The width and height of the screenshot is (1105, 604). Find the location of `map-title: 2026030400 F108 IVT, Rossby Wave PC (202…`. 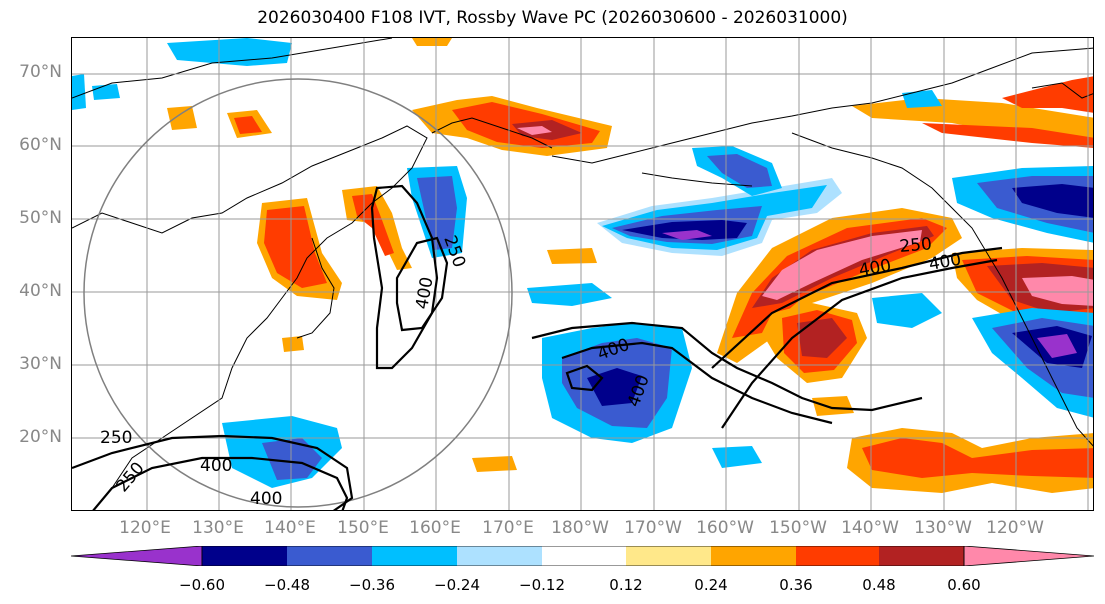

map-title: 2026030400 F108 IVT, Rossby Wave PC (202… is located at coordinates (552, 18).